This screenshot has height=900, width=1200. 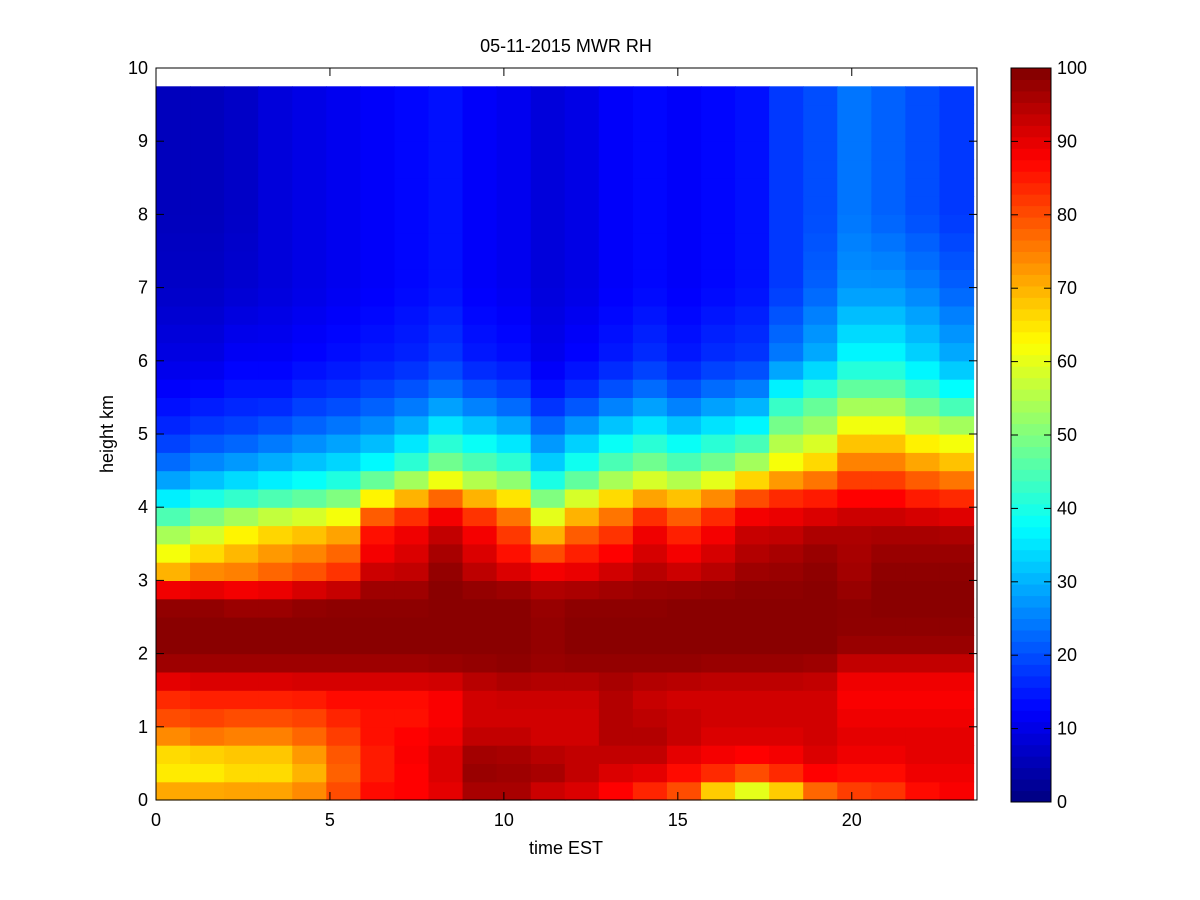 What do you see at coordinates (1067, 141) in the screenshot?
I see `colorbar-tick-label: 90` at bounding box center [1067, 141].